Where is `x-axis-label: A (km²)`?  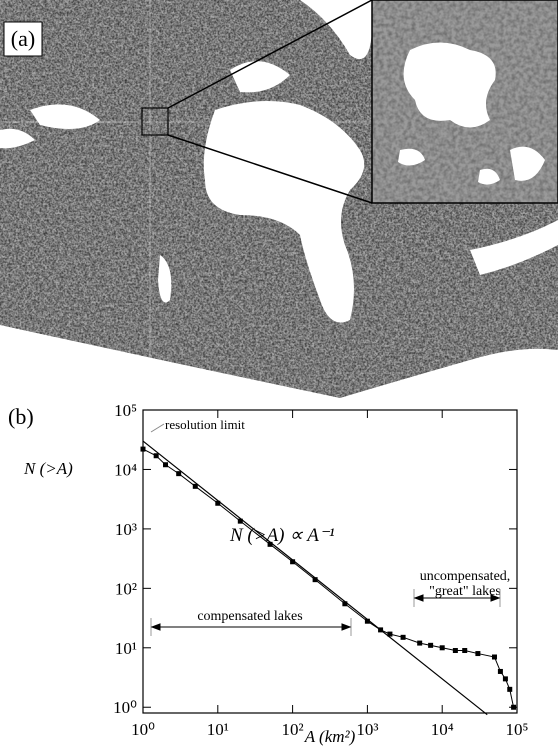
x-axis-label: A (km²) is located at coordinates (330, 736).